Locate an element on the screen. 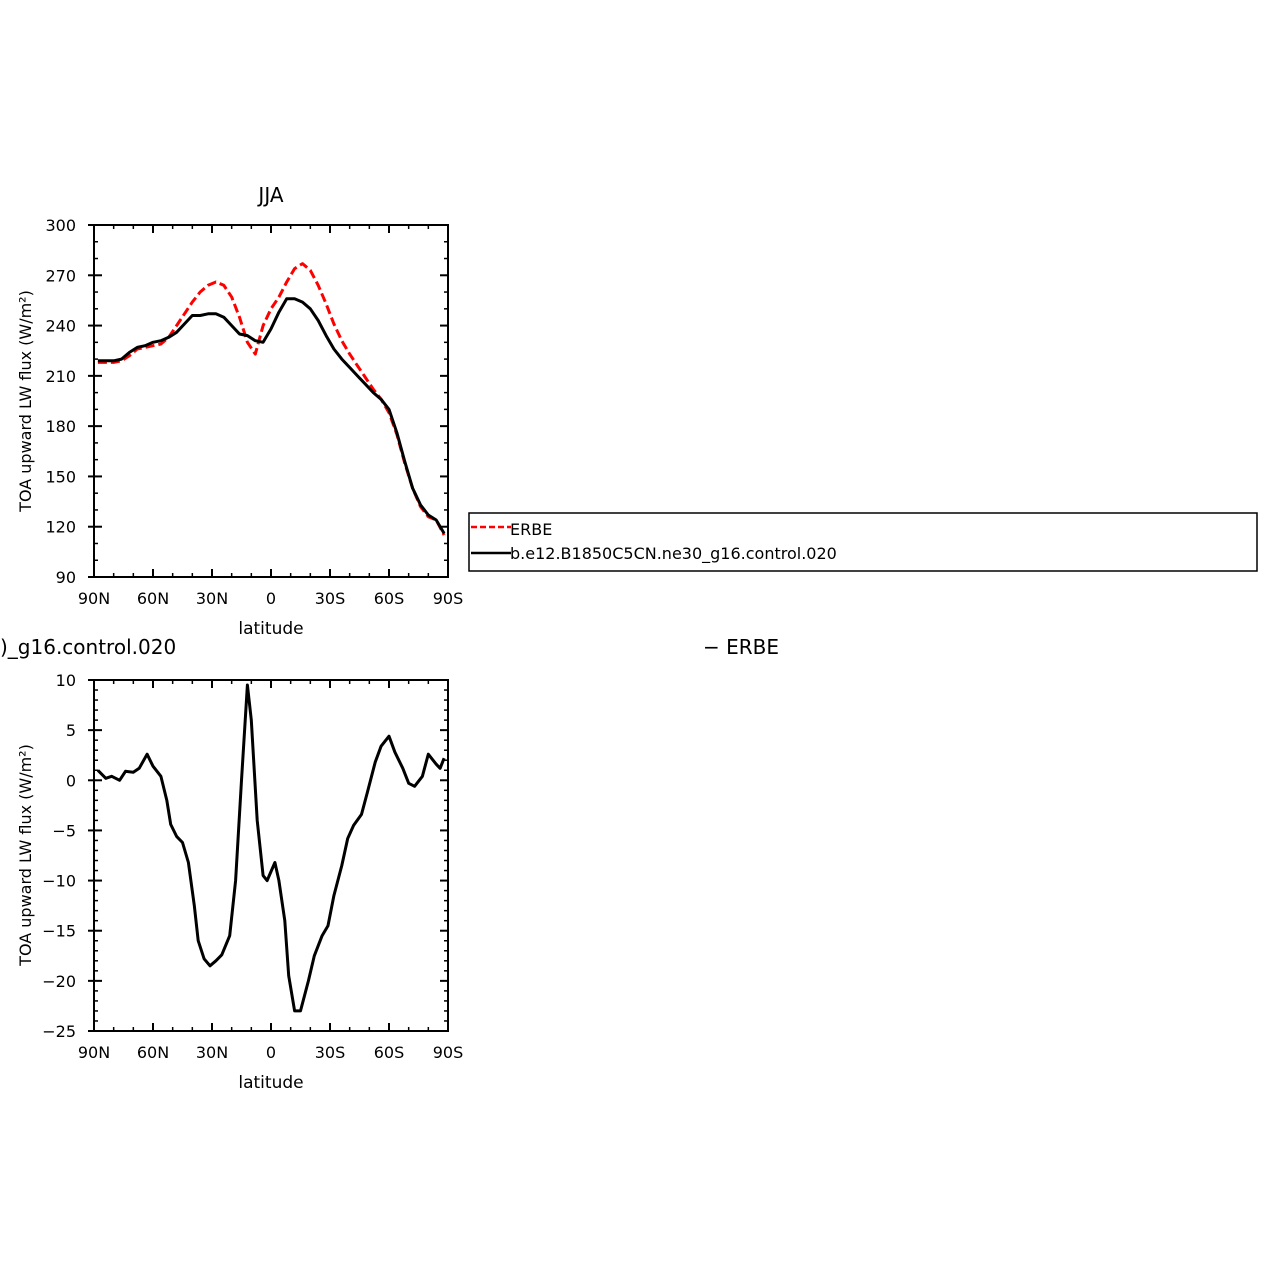 Image resolution: width=1275 pixels, height=1275 pixels. bottom-y-tick-label: 0 is located at coordinates (71, 780).